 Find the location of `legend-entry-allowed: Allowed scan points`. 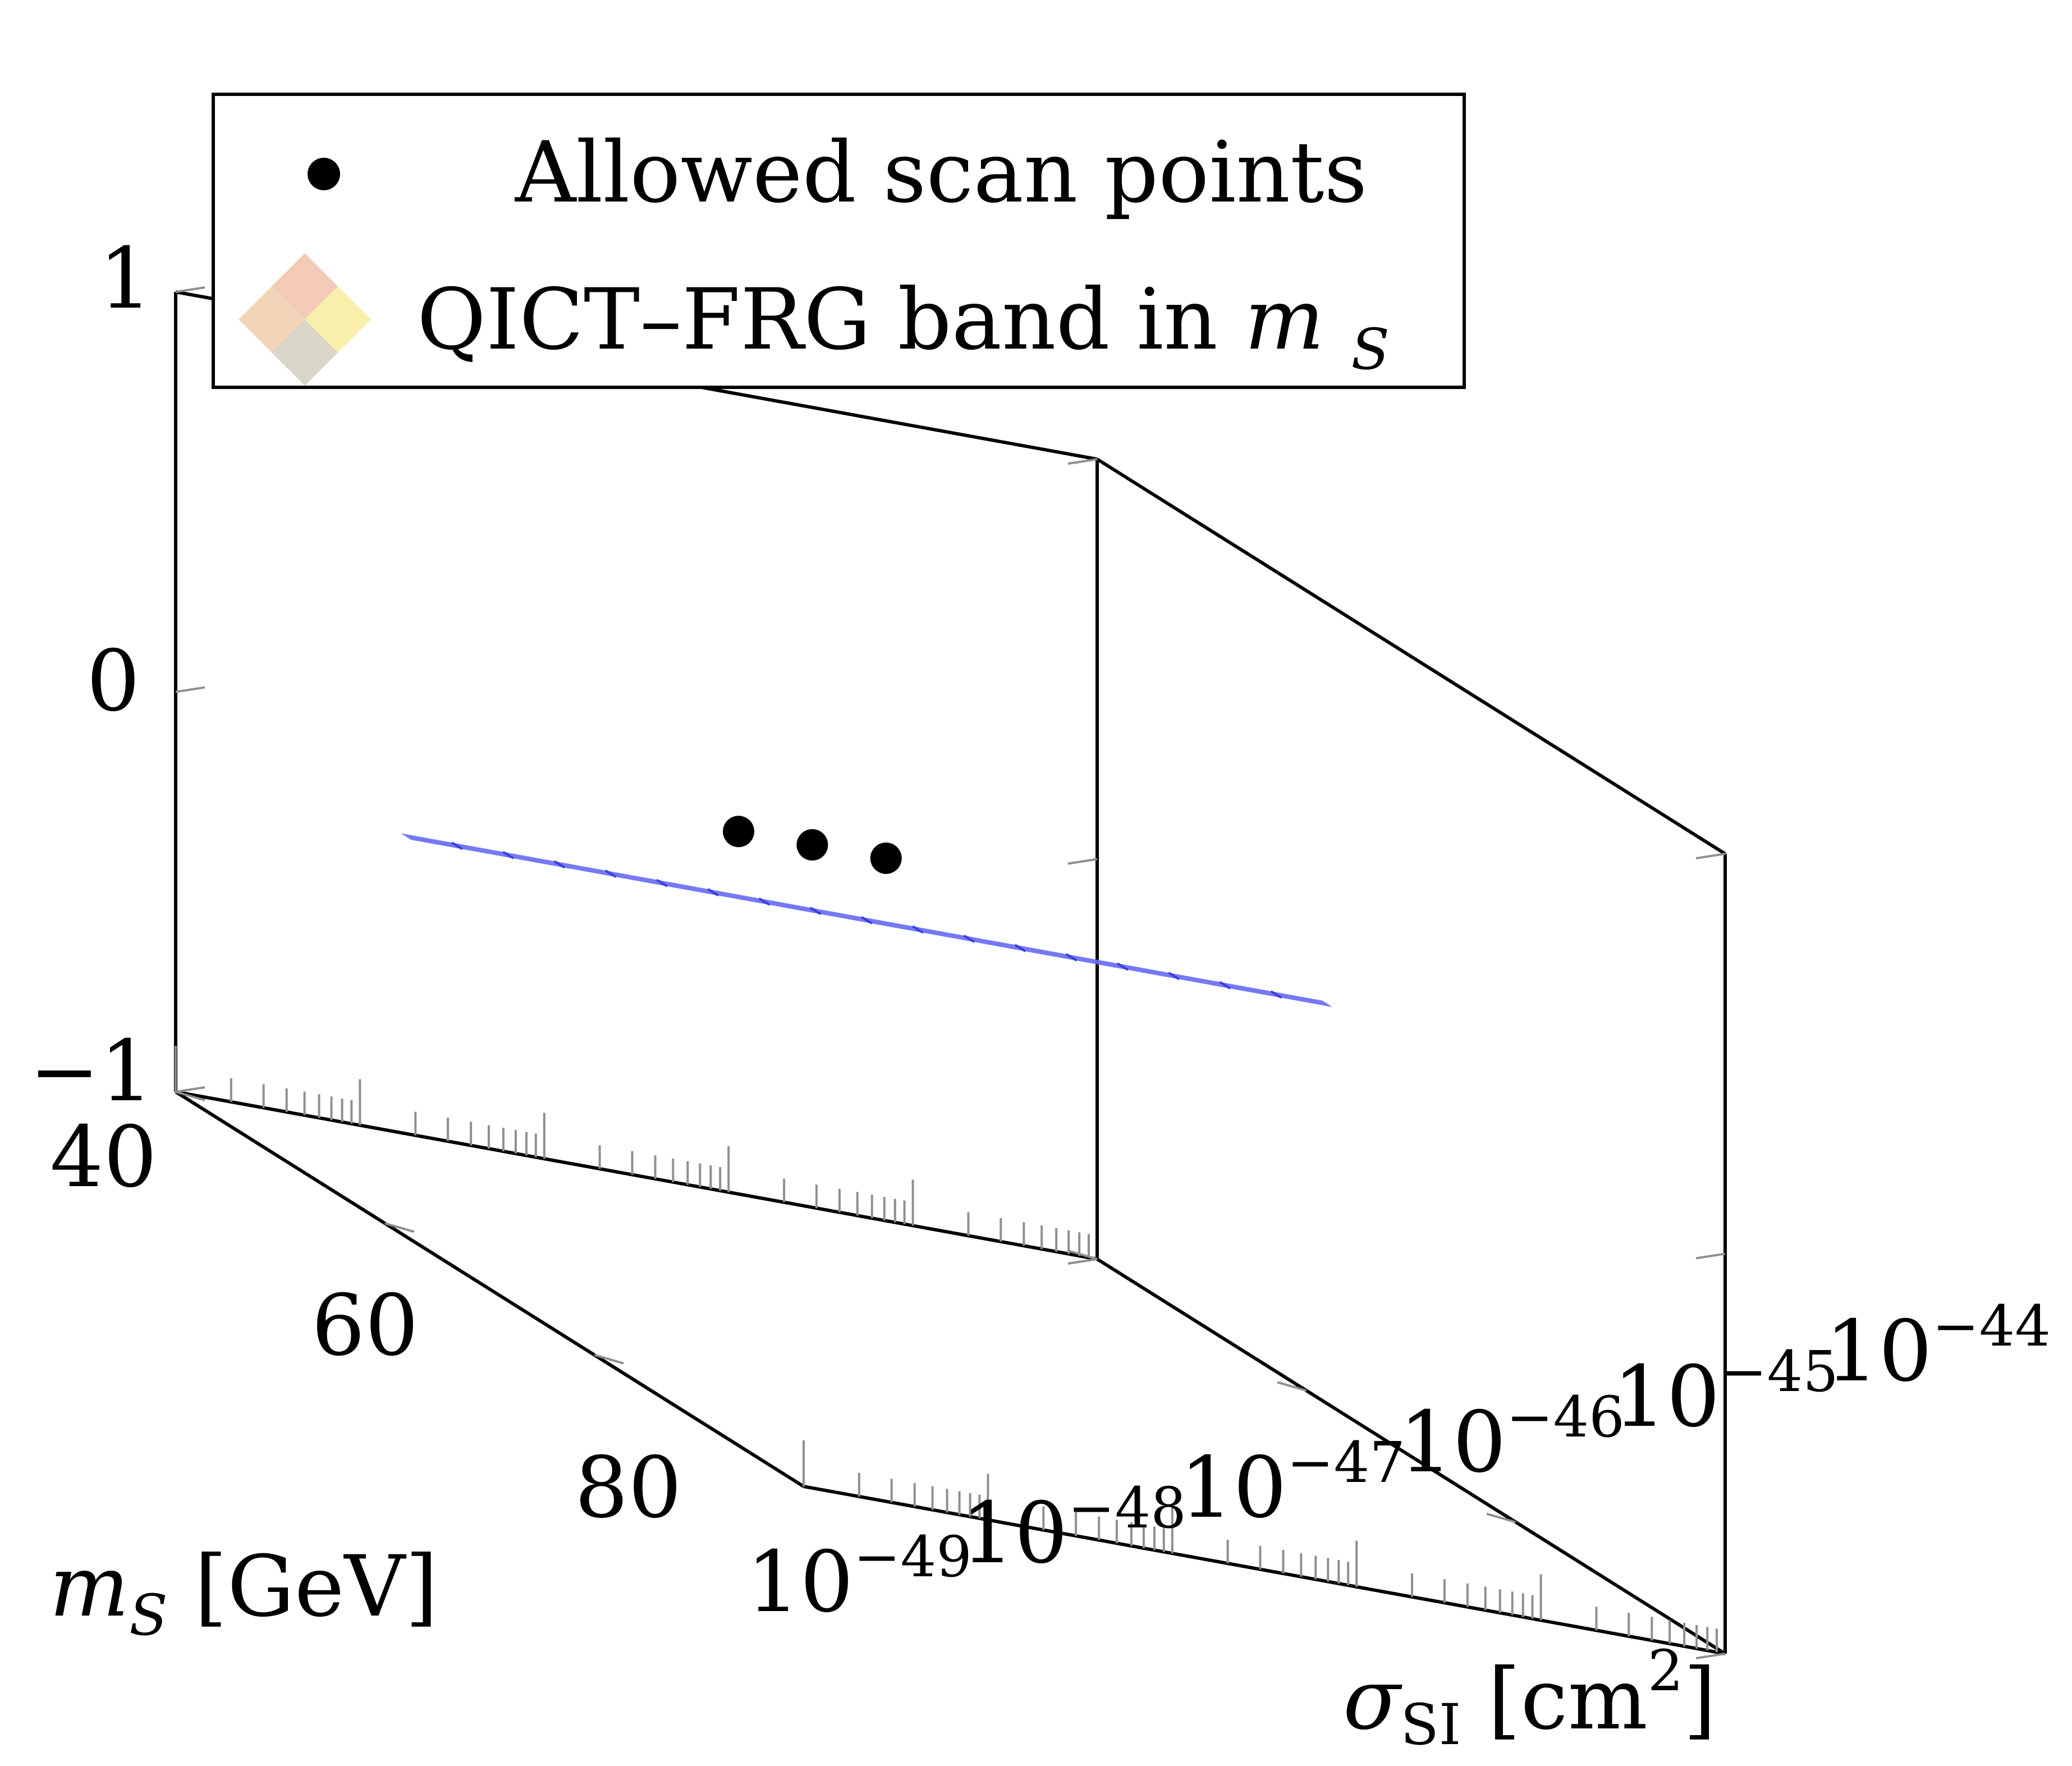

legend-entry-allowed: Allowed scan points is located at coordinates (839, 172).